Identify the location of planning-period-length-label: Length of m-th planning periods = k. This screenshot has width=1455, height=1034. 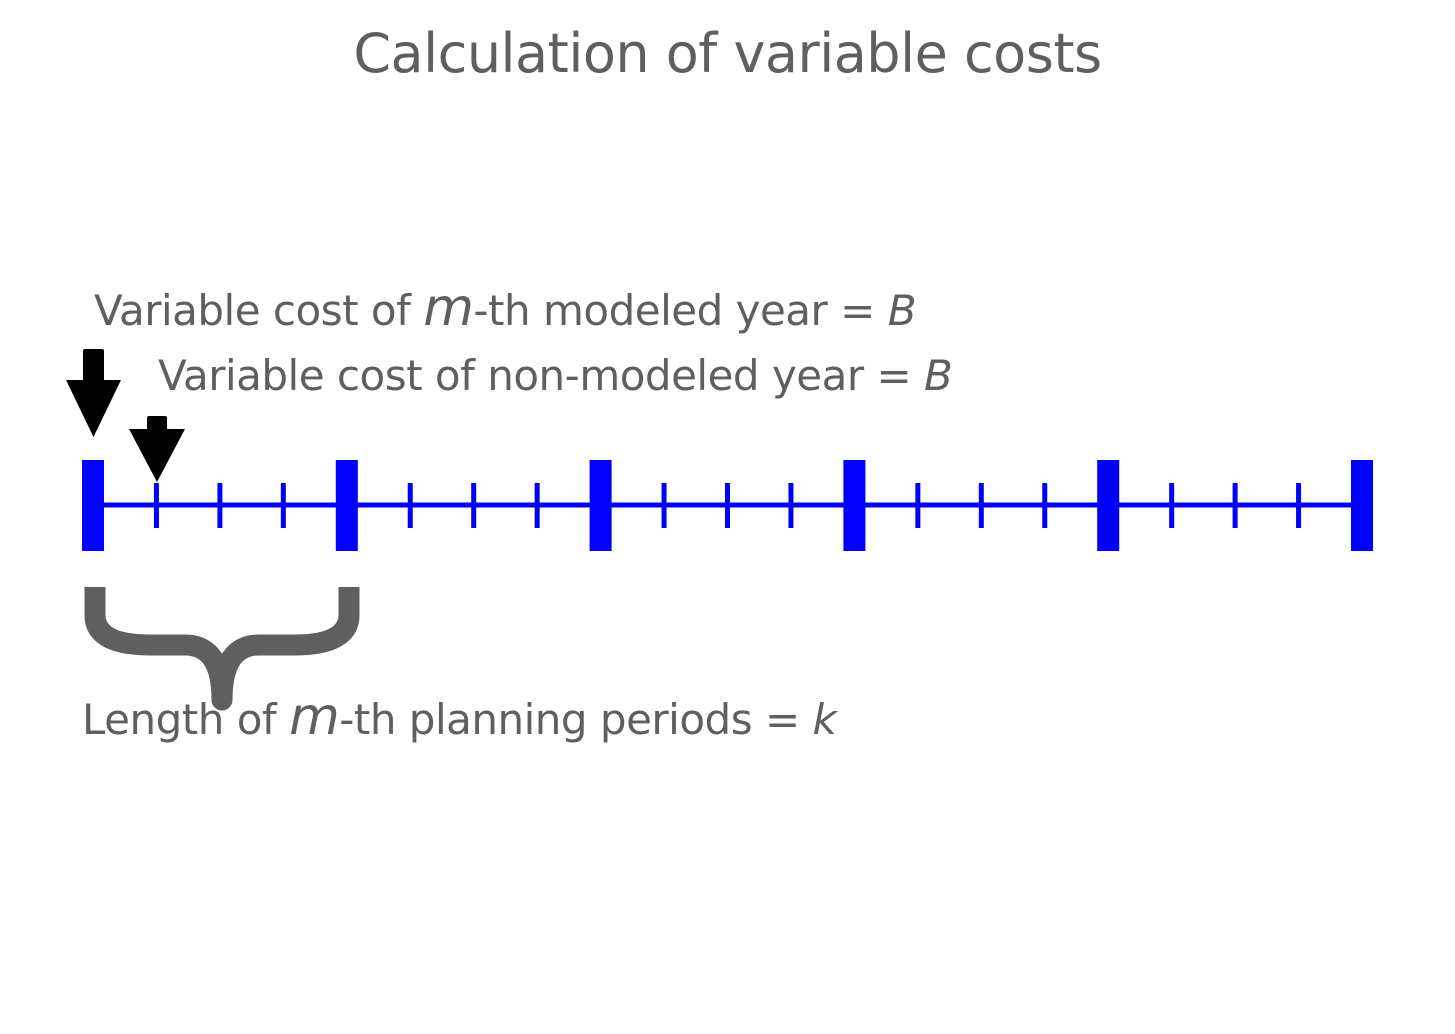
(459, 718).